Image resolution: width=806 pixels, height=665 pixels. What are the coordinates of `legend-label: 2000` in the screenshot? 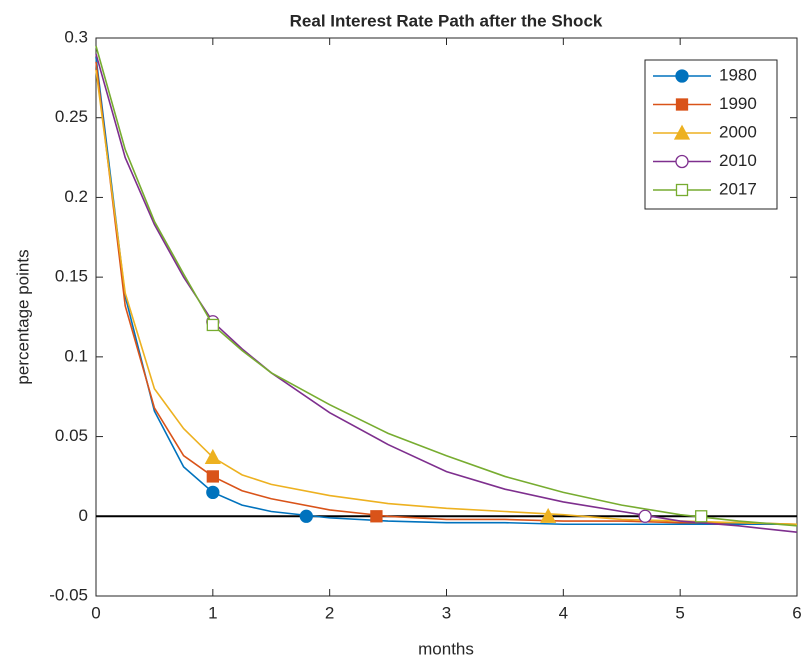 It's located at (738, 131).